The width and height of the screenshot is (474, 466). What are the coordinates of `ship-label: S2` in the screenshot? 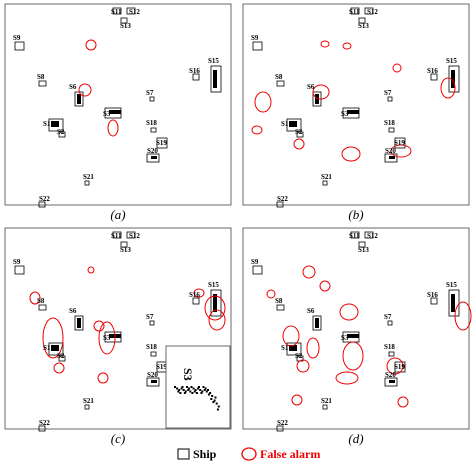 It's located at (61, 132).